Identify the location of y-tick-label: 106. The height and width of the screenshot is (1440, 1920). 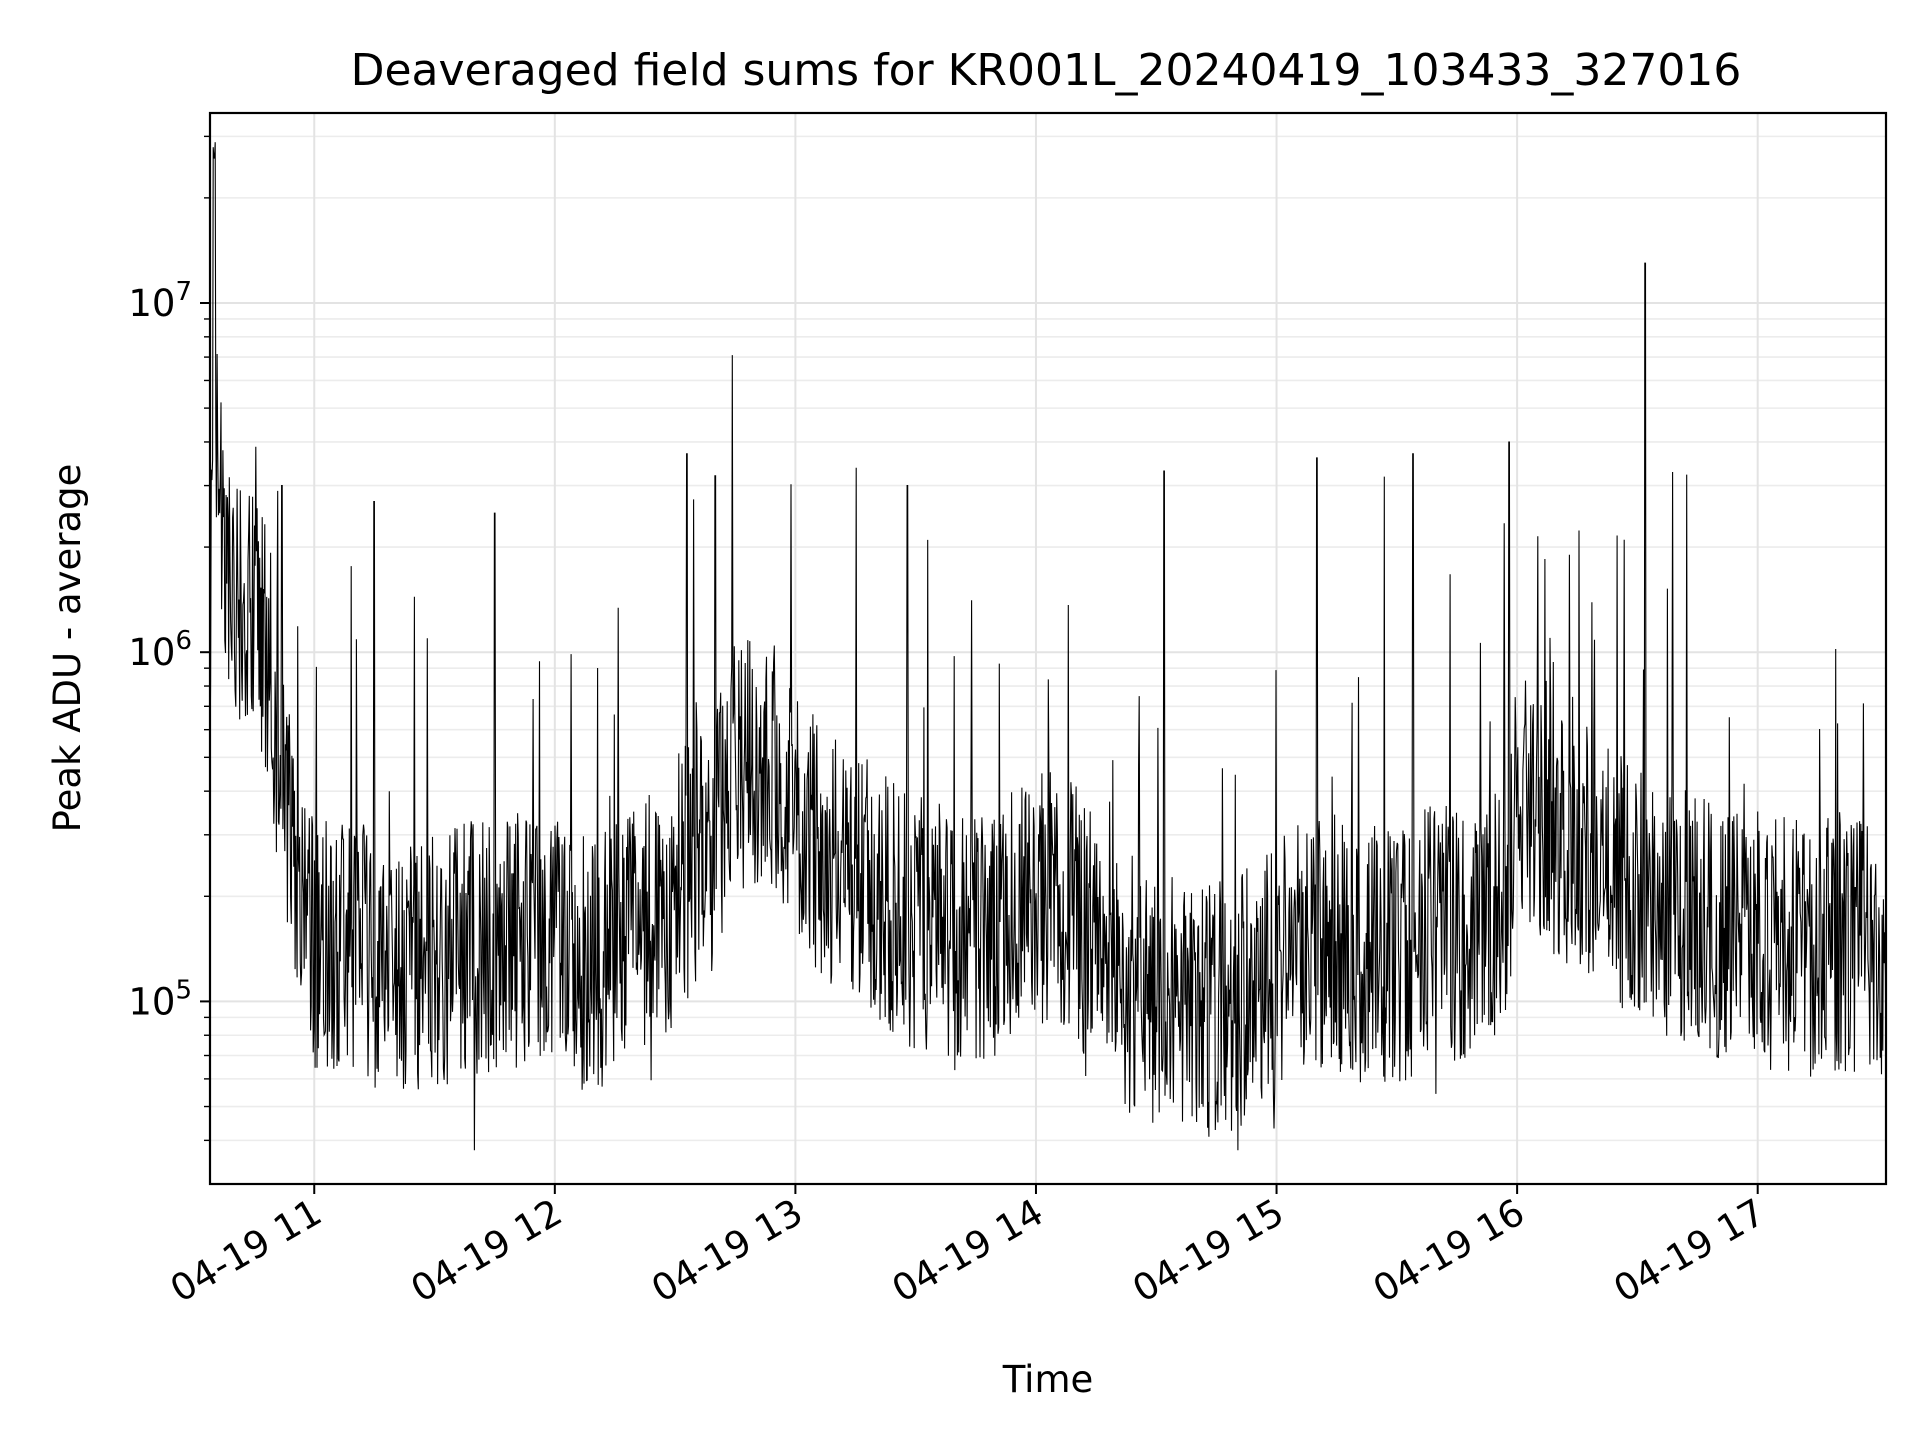
(160, 650).